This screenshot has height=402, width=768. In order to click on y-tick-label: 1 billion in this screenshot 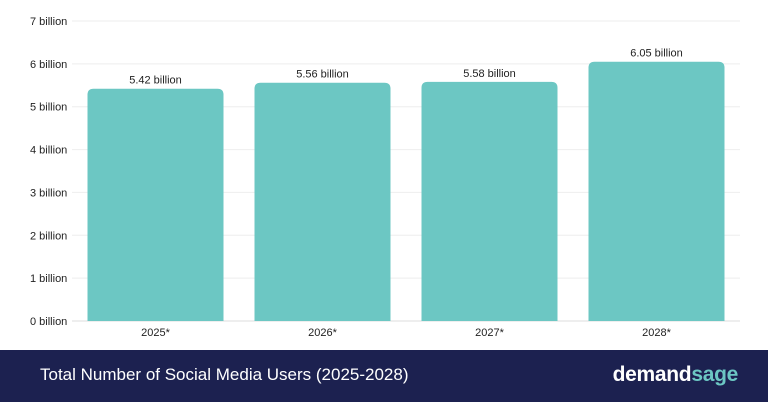, I will do `click(48, 279)`.